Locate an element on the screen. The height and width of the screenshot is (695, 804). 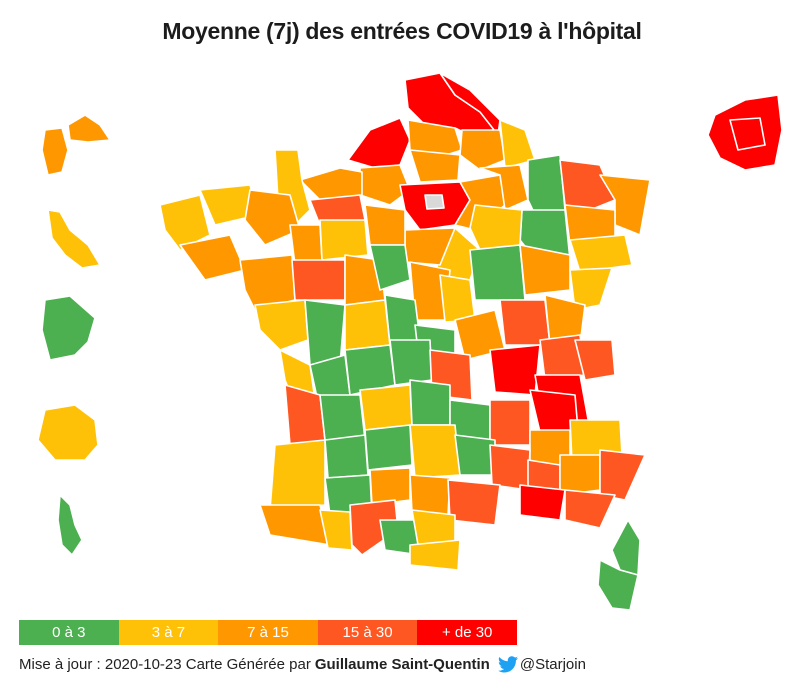
department-lot is located at coordinates (388, 447).